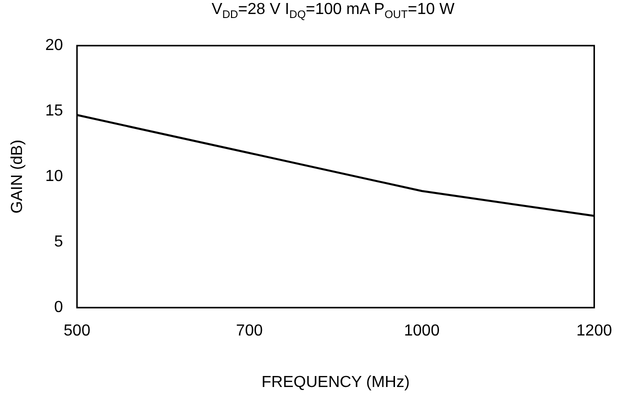 The height and width of the screenshot is (400, 626). What do you see at coordinates (333, 11) in the screenshot?
I see `chart-title: V$_{DD}$=28 V I$_{DQ}$=100 mA P$_{OUT}$=10 W` at bounding box center [333, 11].